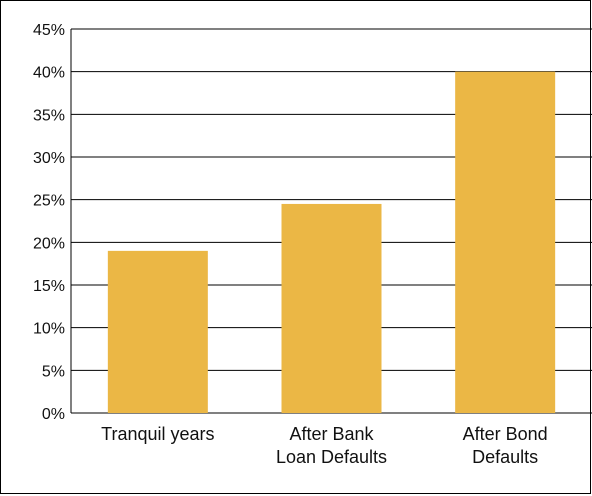 This screenshot has height=496, width=592. Describe the element at coordinates (49, 158) in the screenshot. I see `y-tick-label: 30%` at that location.